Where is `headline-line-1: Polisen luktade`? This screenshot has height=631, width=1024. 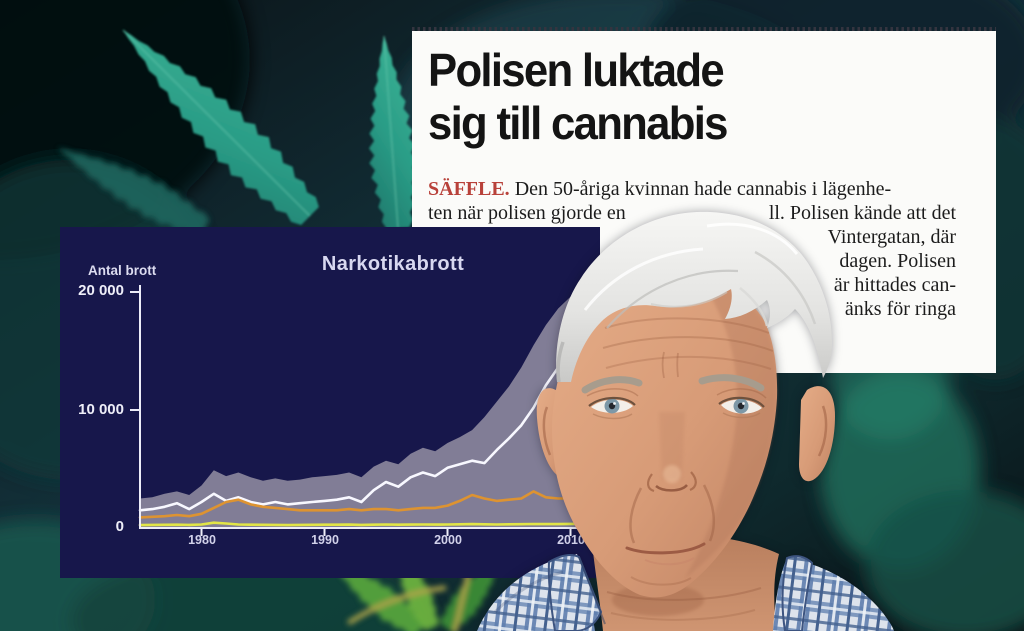
headline-line-1: Polisen luktade is located at coordinates (576, 70).